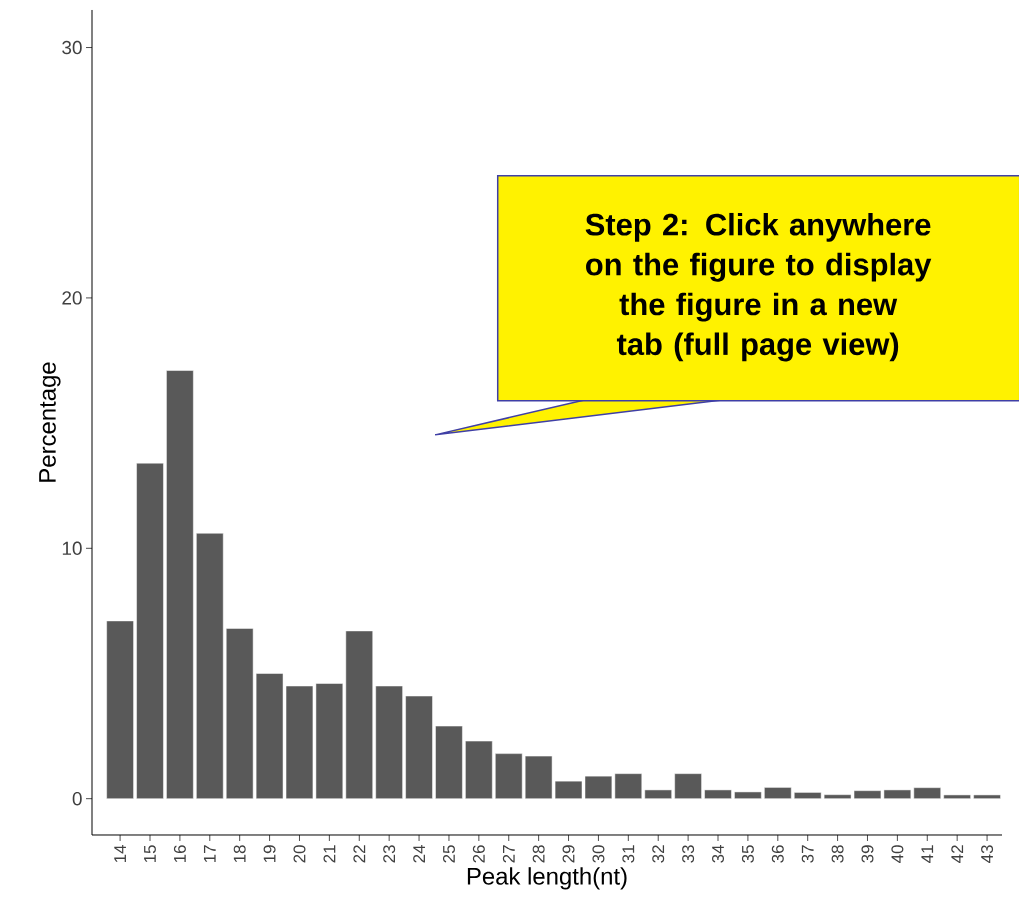 The image size is (1019, 923). What do you see at coordinates (209, 854) in the screenshot?
I see `x-tick-label: 17` at bounding box center [209, 854].